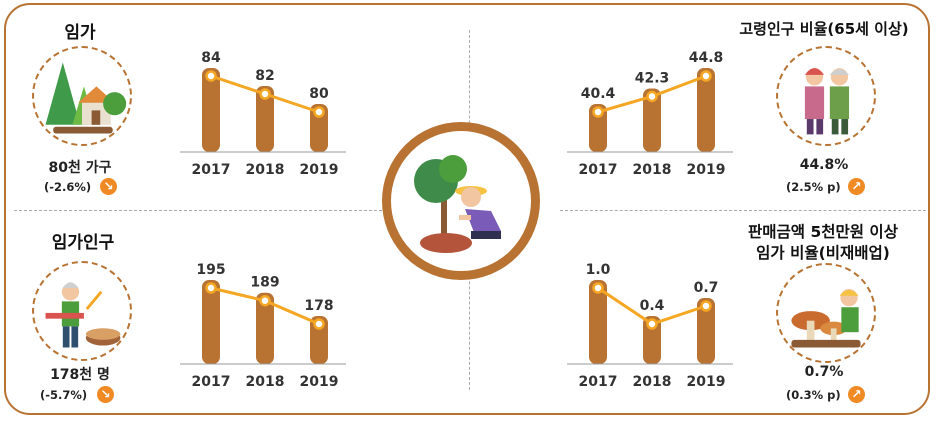 The height and width of the screenshot is (421, 938). What do you see at coordinates (319, 170) in the screenshot?
I see `tick-label-households-2019: 2019` at bounding box center [319, 170].